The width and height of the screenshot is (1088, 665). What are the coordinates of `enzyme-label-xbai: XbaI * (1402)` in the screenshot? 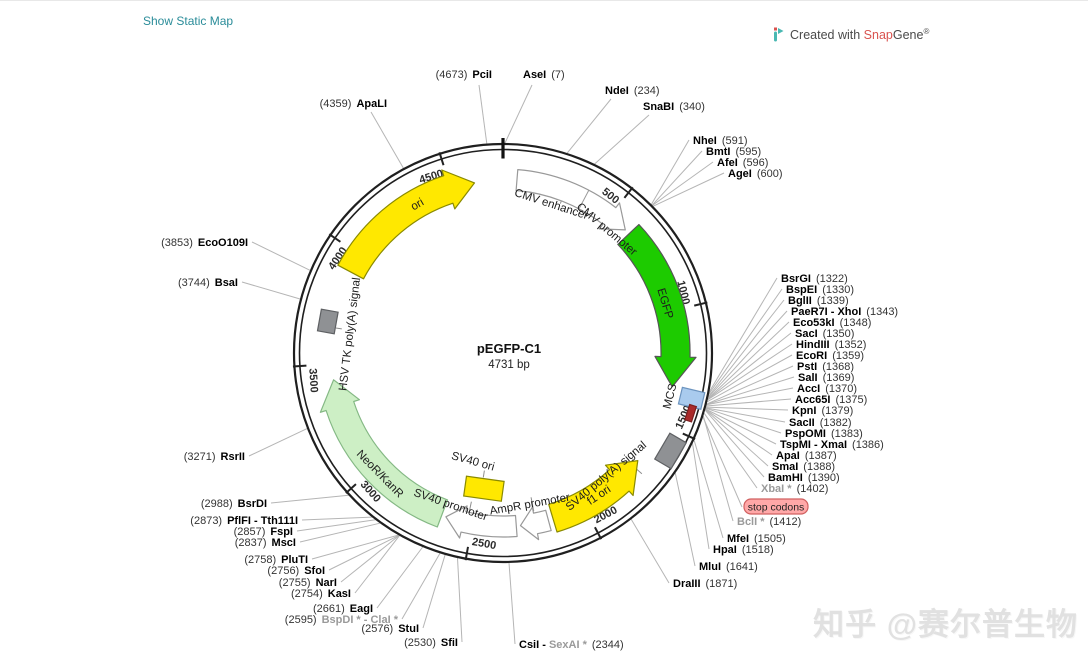 It's located at (794, 489).